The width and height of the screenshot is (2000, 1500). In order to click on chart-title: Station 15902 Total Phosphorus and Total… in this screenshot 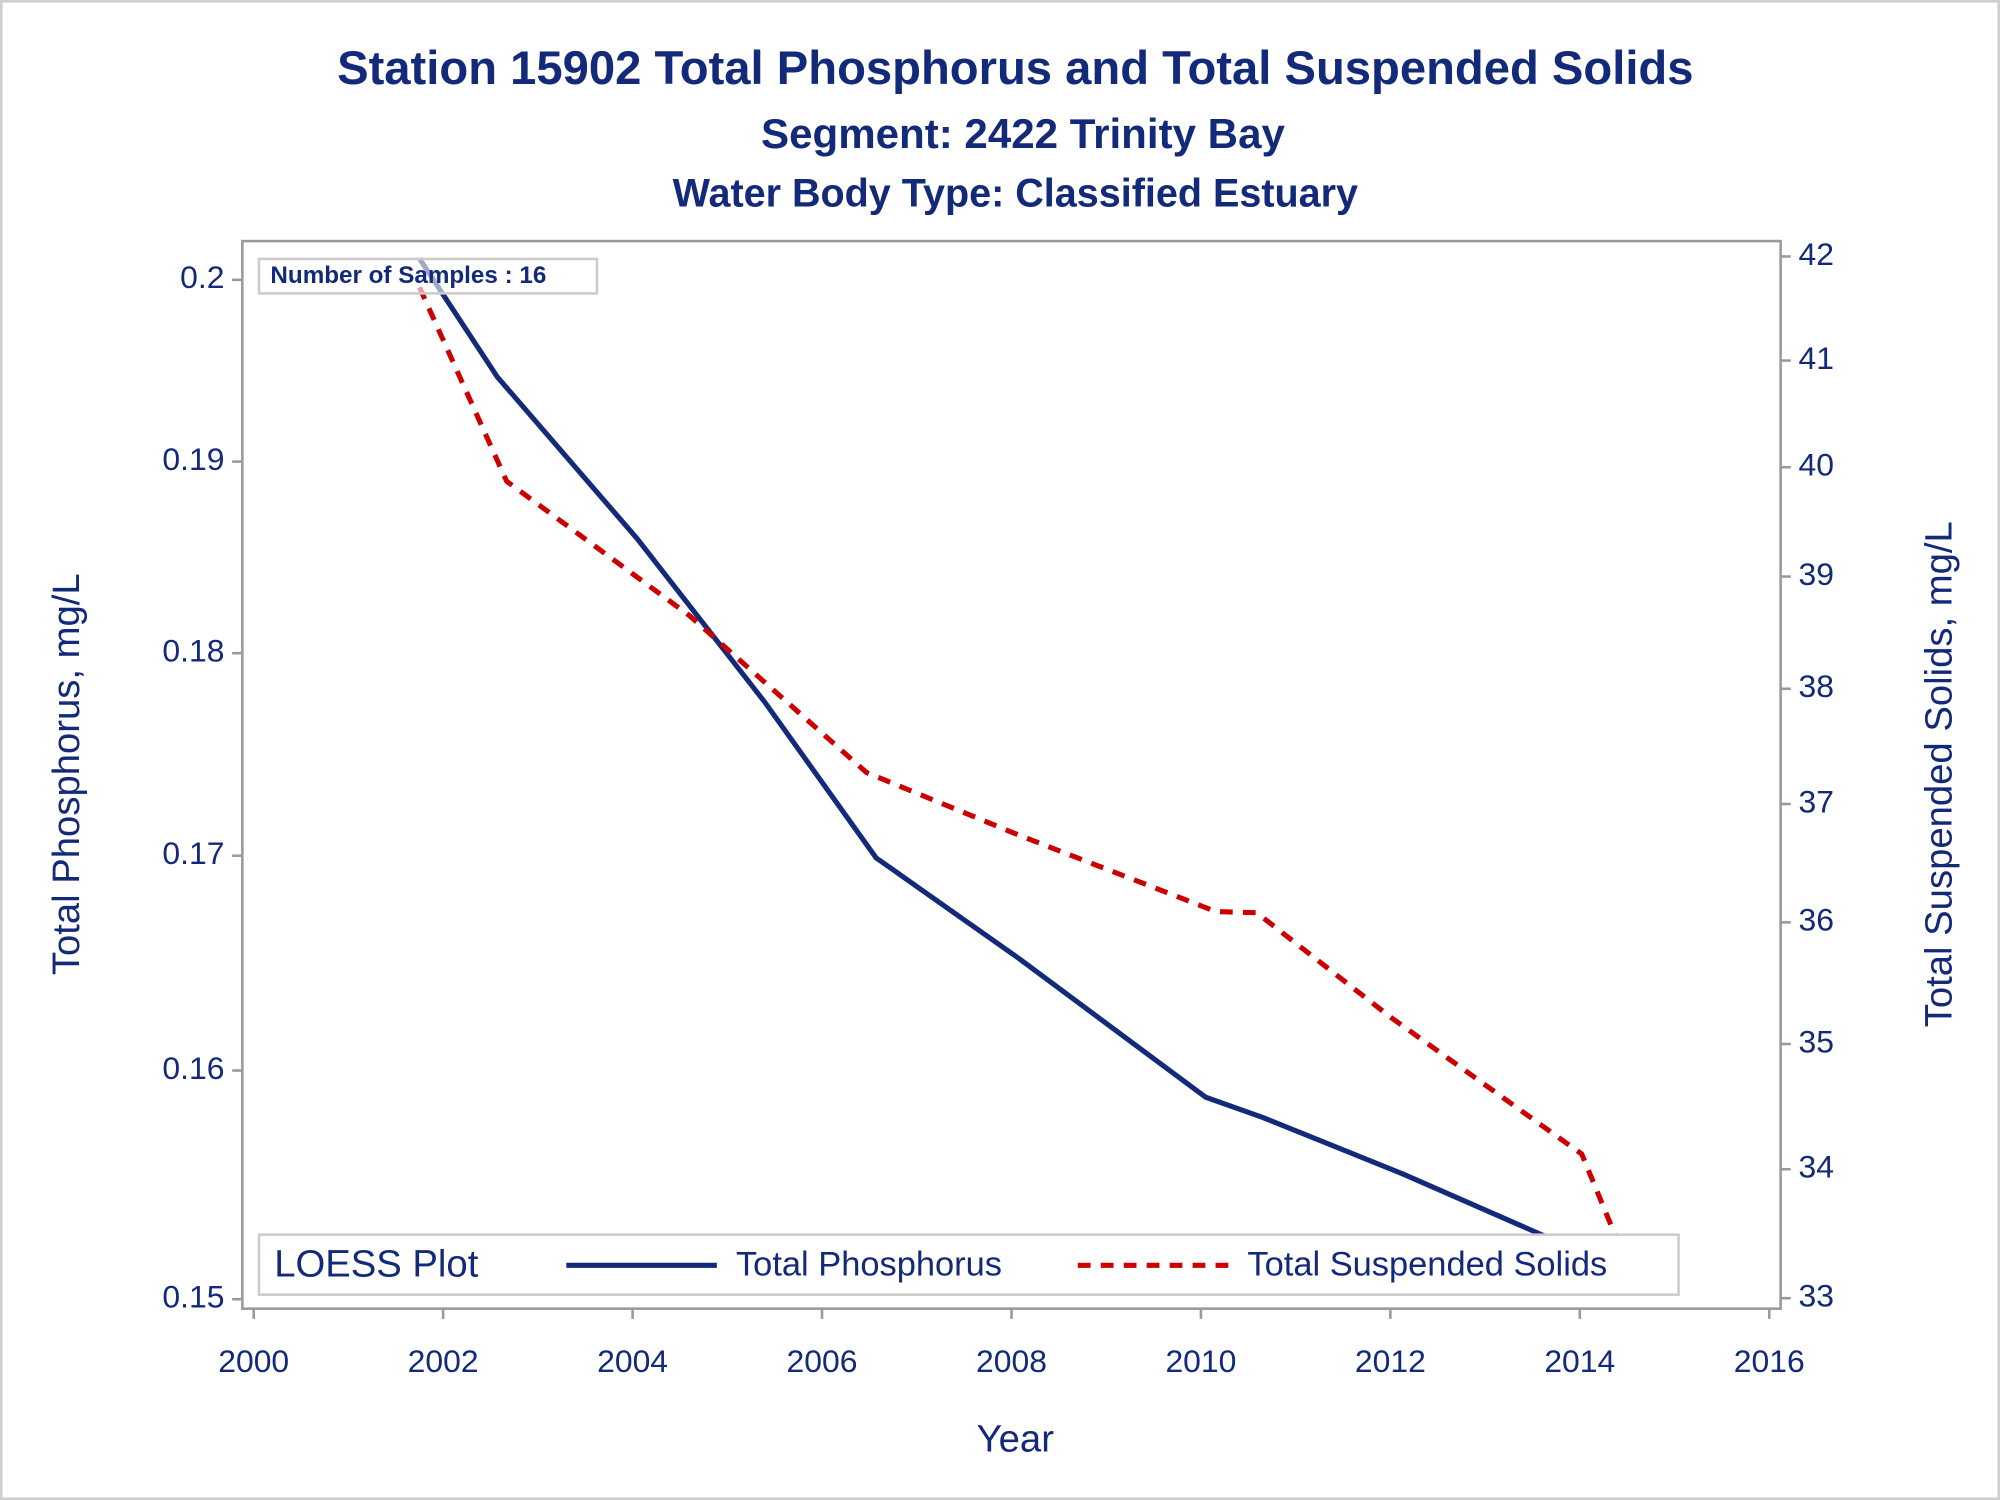, I will do `click(1015, 68)`.